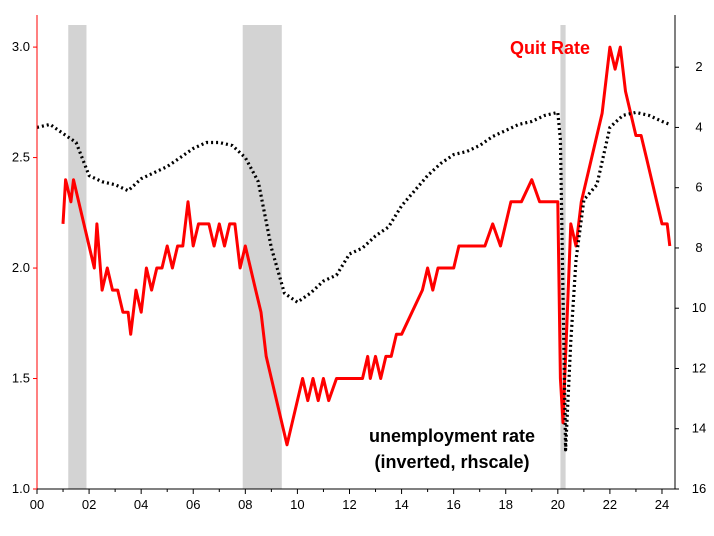 The height and width of the screenshot is (536, 714). What do you see at coordinates (89, 504) in the screenshot?
I see `x-tick-label: 02` at bounding box center [89, 504].